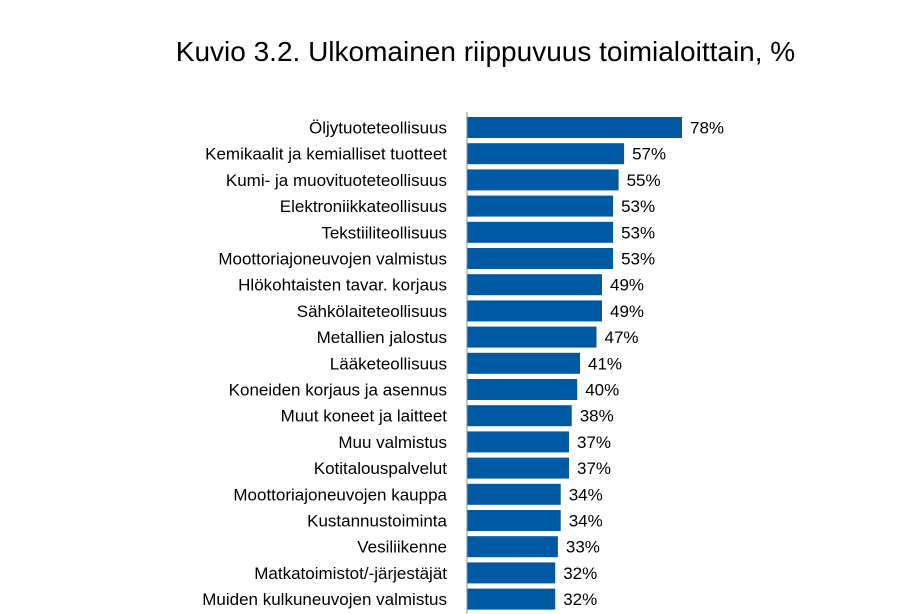  Describe the element at coordinates (363, 206) in the screenshot. I see `category-label: Elektroniikkateollisuus` at that location.